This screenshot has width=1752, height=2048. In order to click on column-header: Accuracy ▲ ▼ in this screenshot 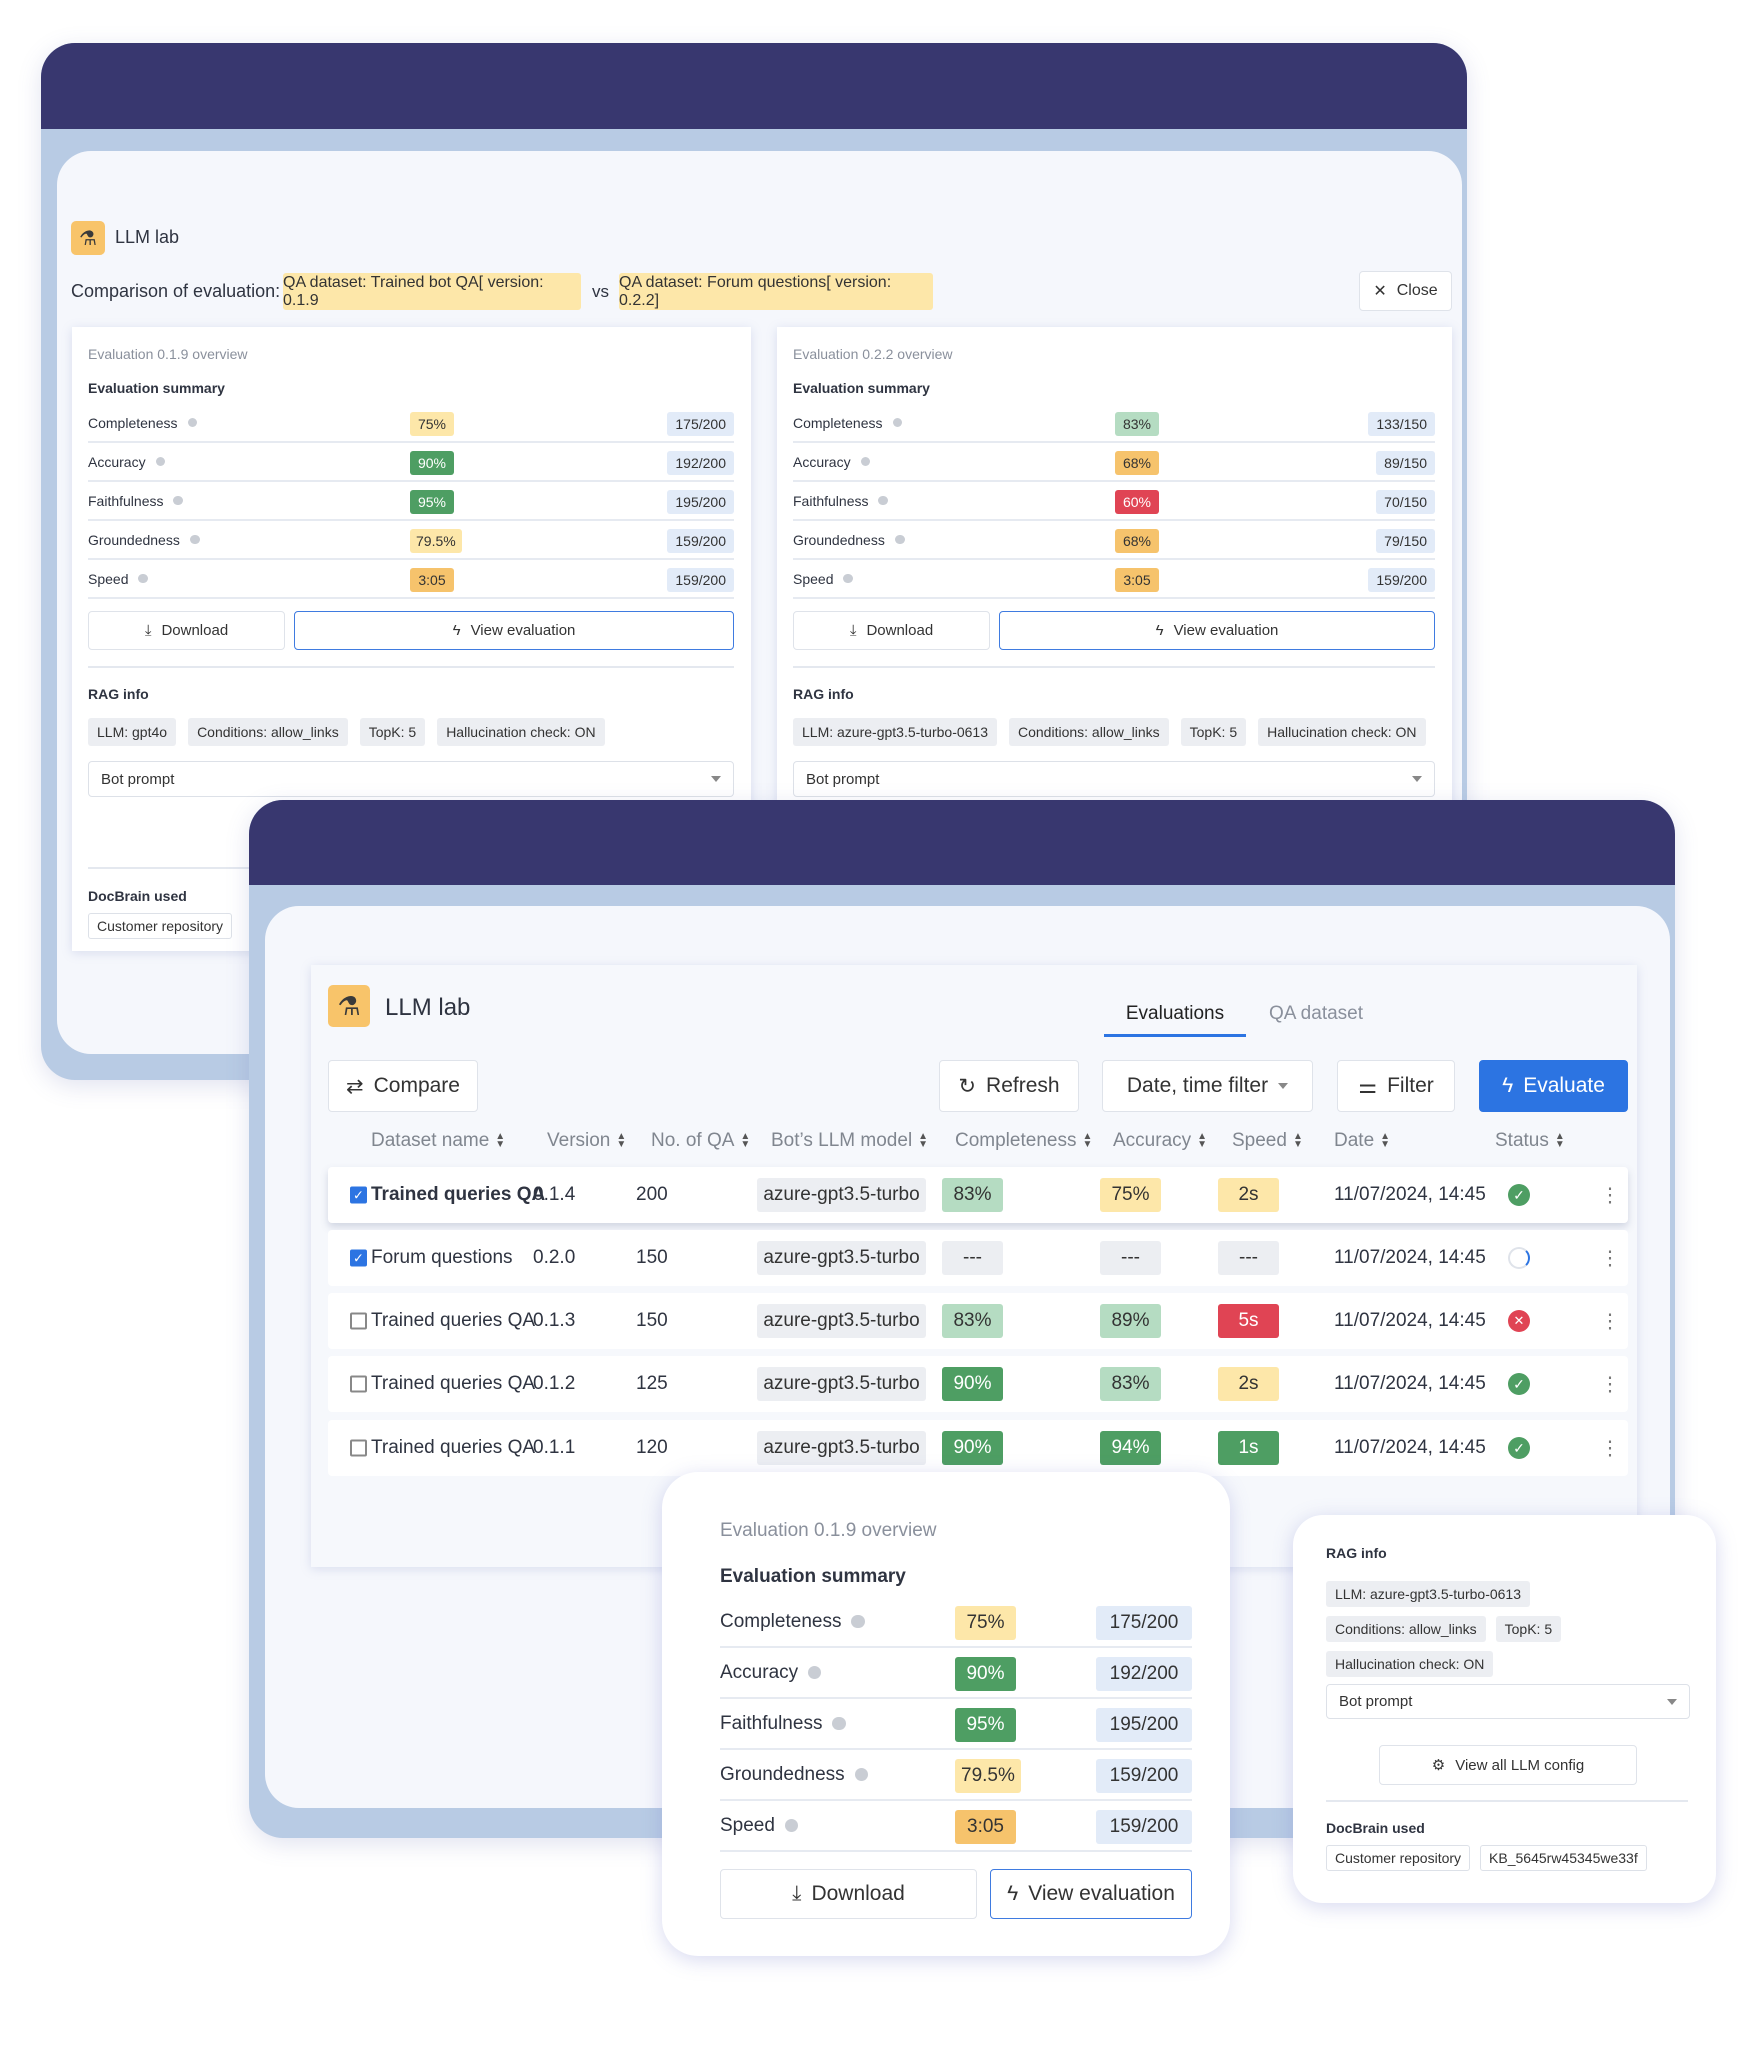, I will do `click(1160, 1141)`.